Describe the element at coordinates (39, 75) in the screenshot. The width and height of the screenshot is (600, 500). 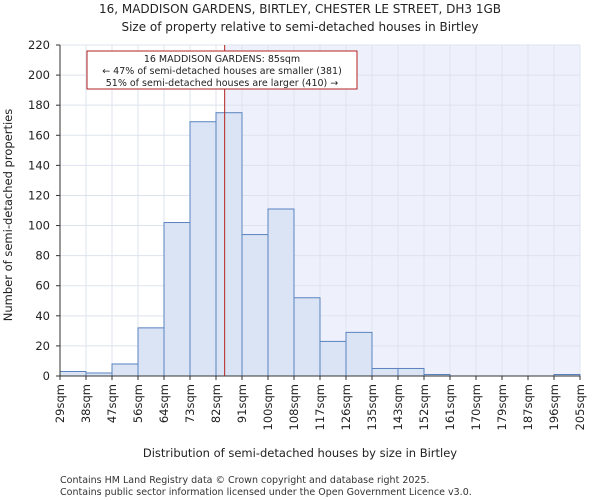
I see `y-tick-label: 200` at that location.